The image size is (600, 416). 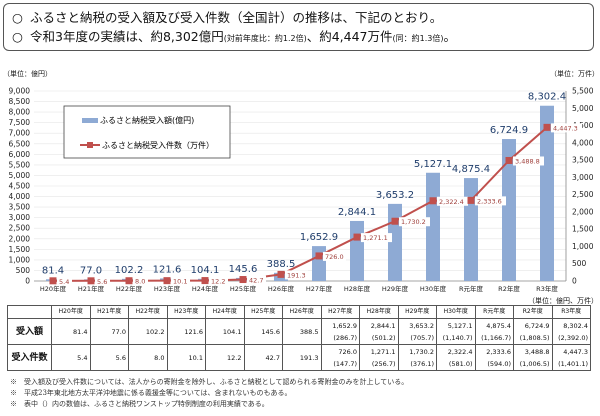 I want to click on legend-bar-swatch, so click(x=90, y=120).